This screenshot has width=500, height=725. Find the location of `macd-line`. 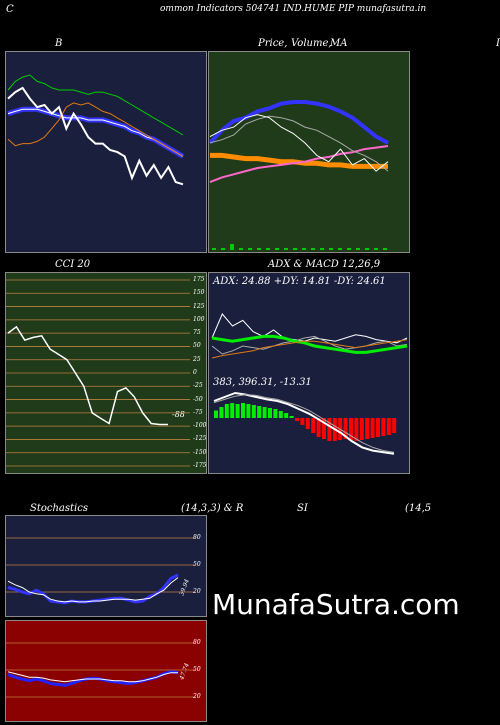

macd-line is located at coordinates (304, 423).